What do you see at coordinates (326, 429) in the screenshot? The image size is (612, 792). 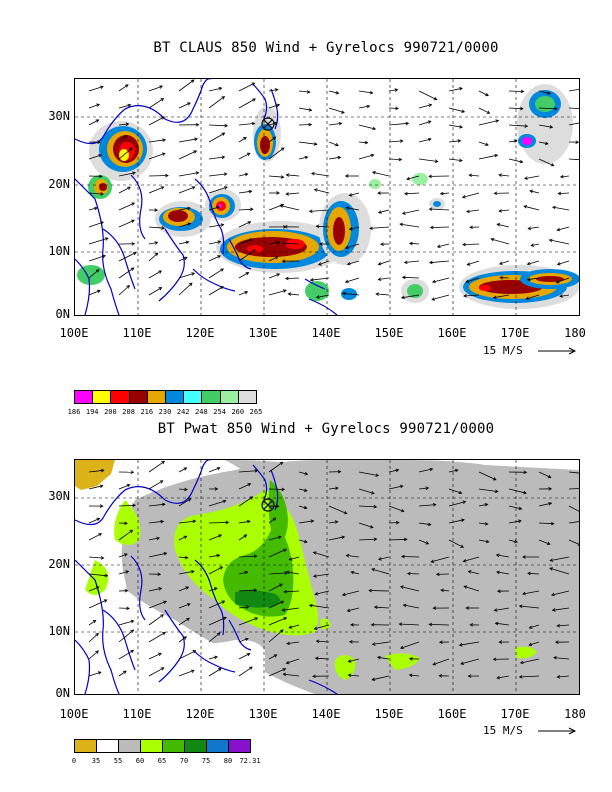 I see `panel2-title: BT Pwat 850 Wind + Gyrelocs 990721/0000` at bounding box center [326, 429].